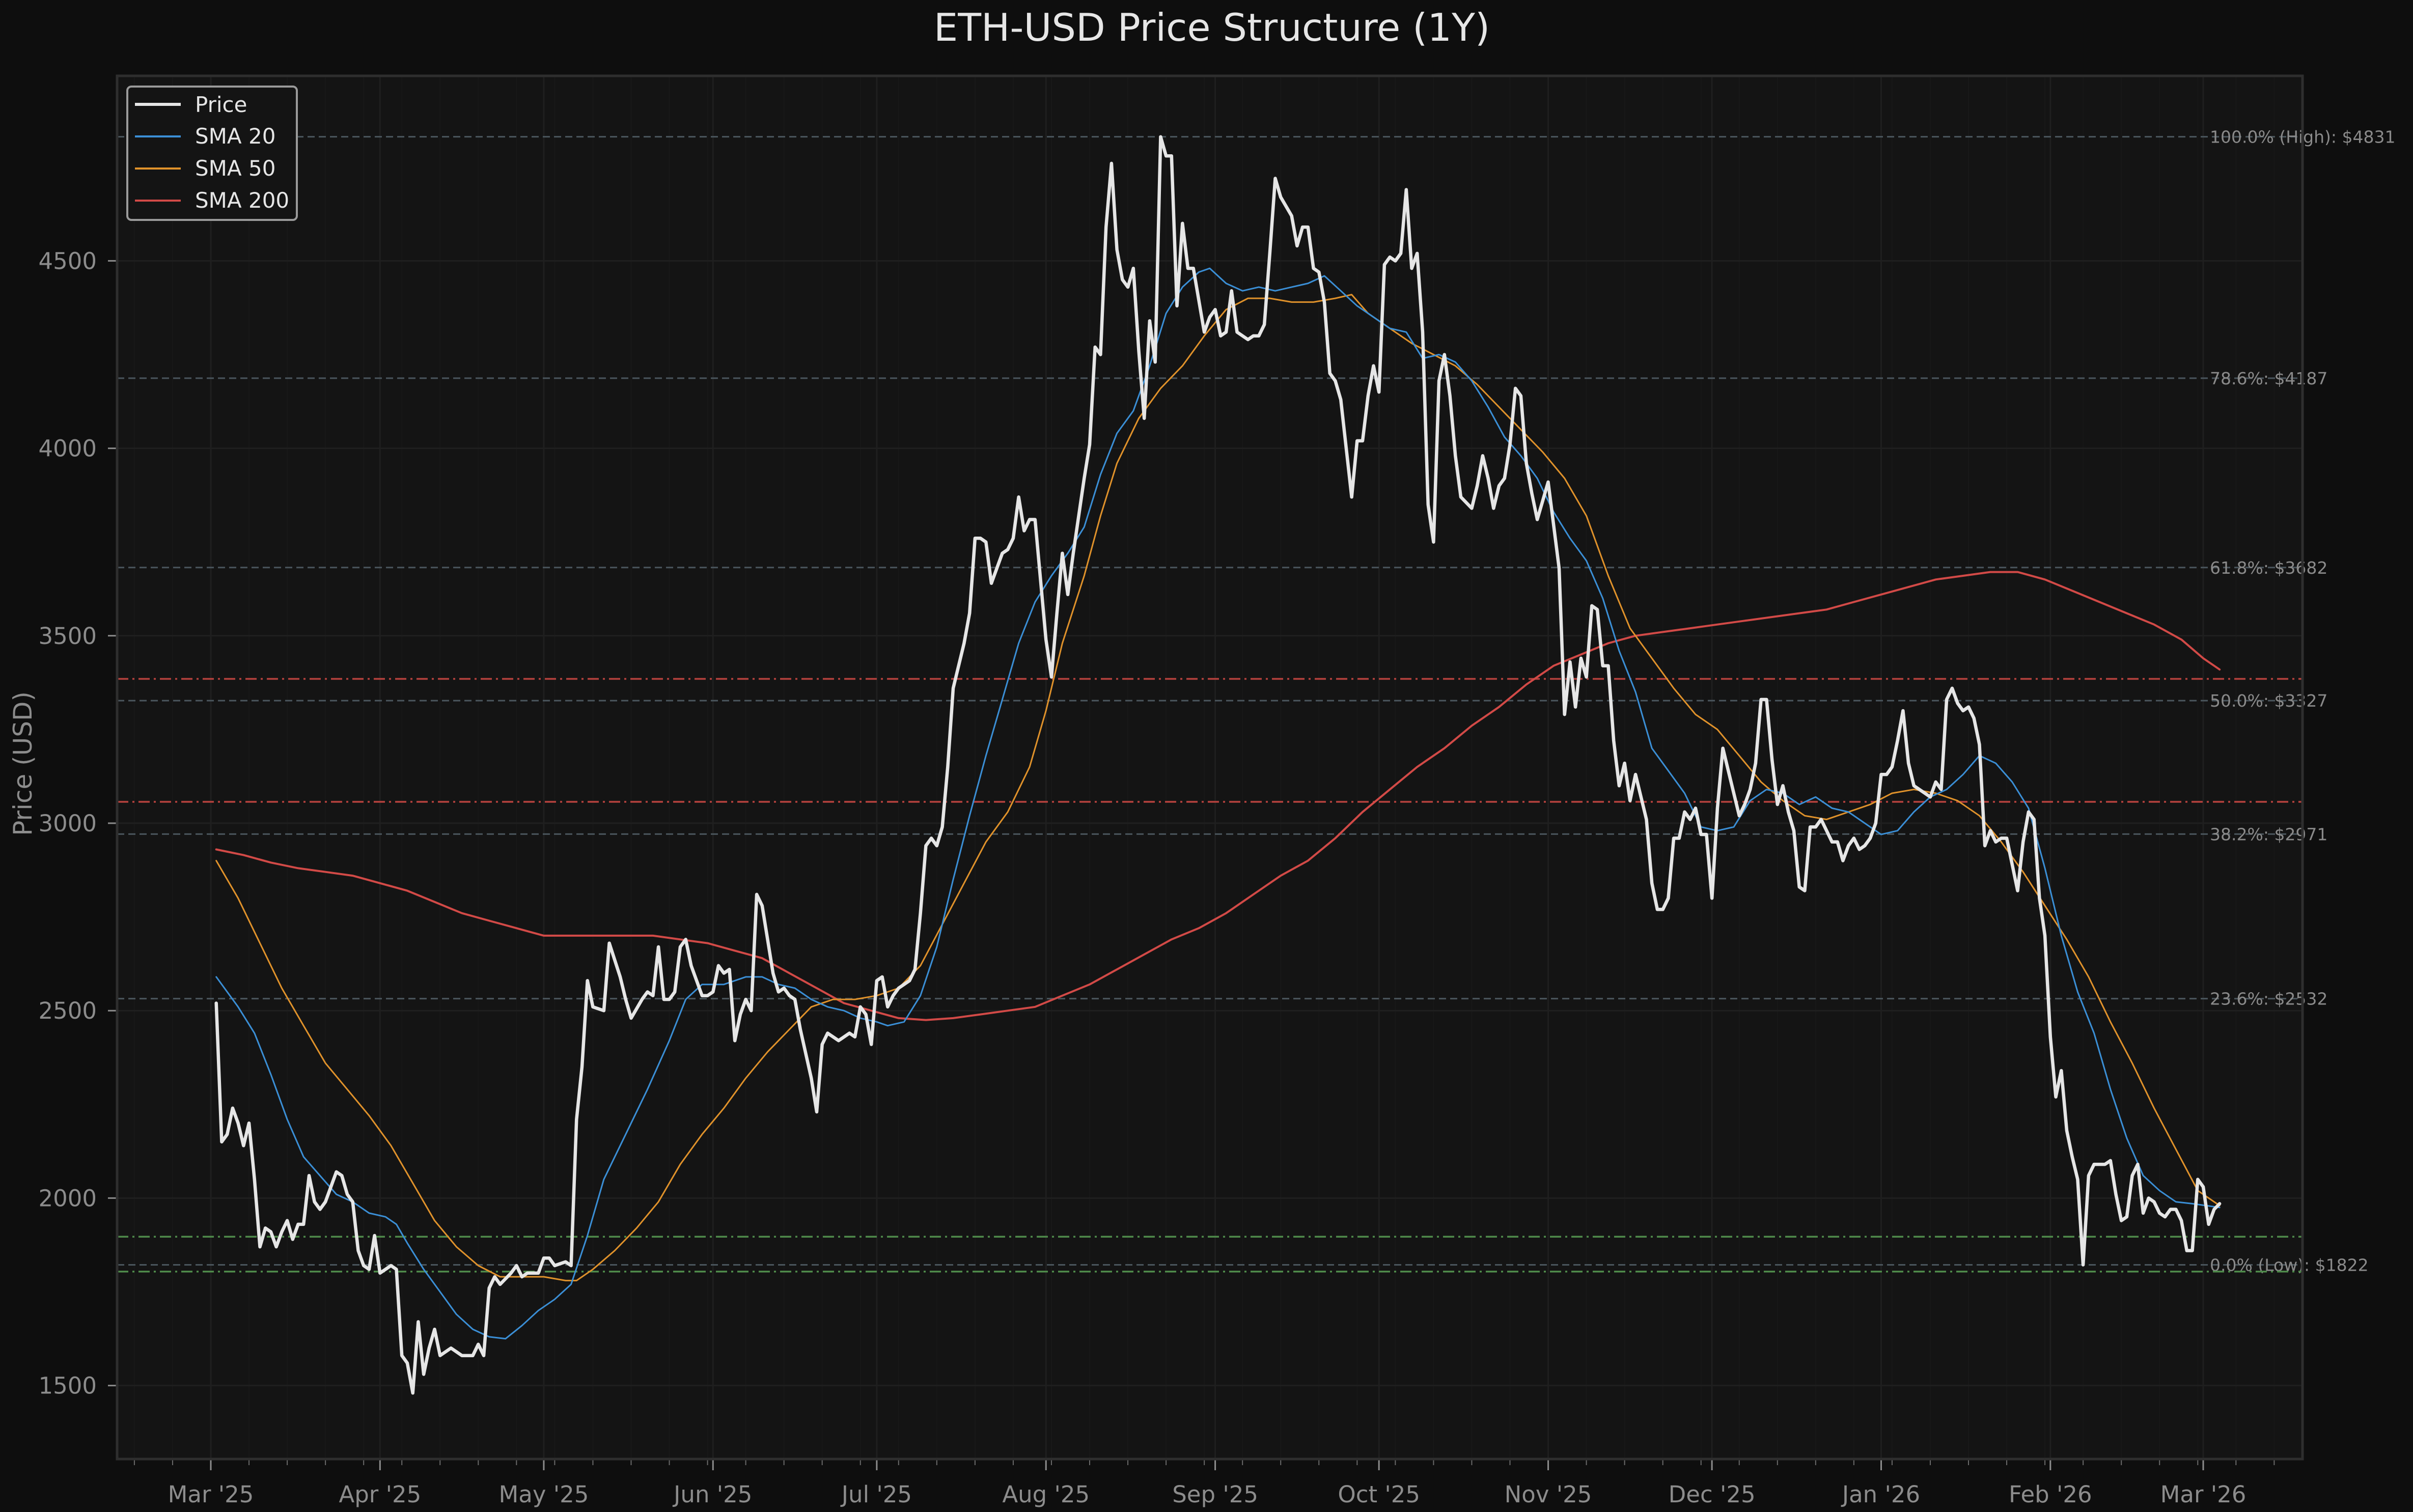 This screenshot has height=1512, width=2413. I want to click on legend-label-price: Price, so click(221, 104).